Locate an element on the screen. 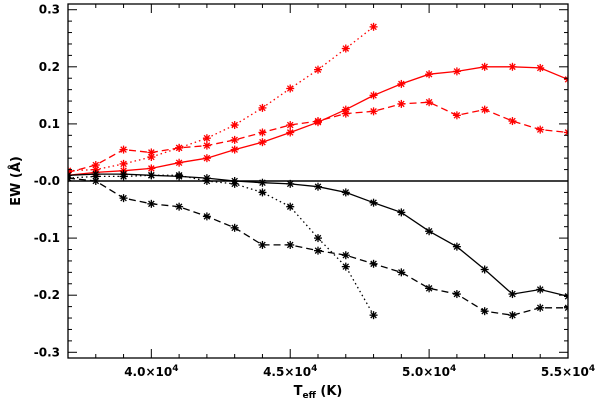 This screenshot has width=600, height=404. x-tick-label: 4.0×104 is located at coordinates (151, 371).